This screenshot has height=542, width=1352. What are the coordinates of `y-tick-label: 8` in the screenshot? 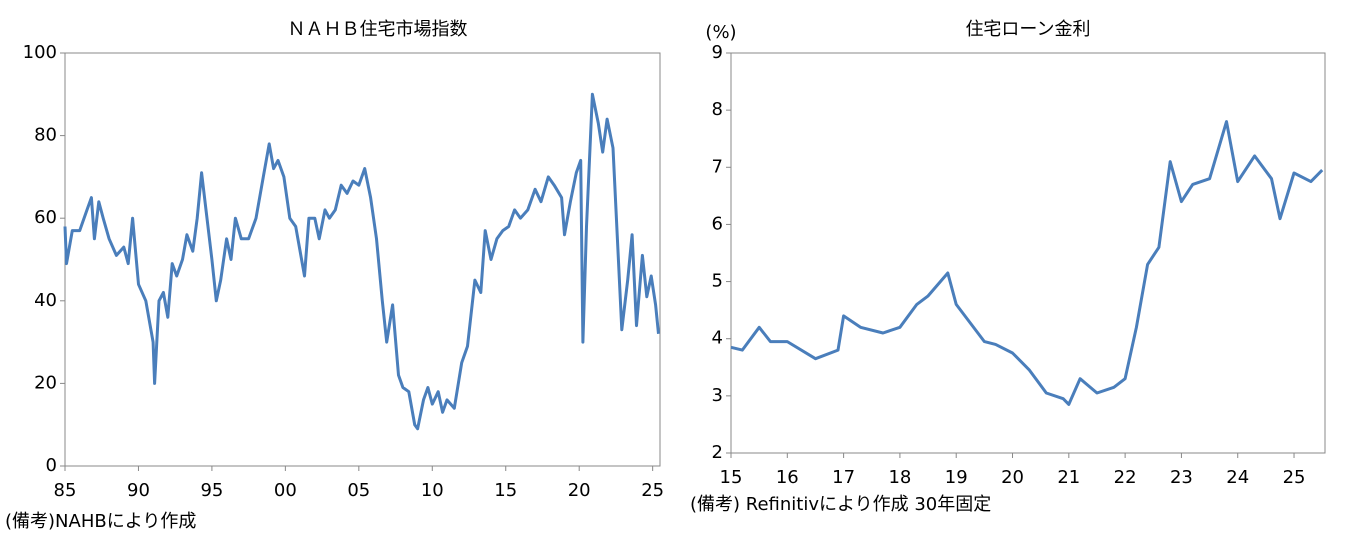 It's located at (717, 109).